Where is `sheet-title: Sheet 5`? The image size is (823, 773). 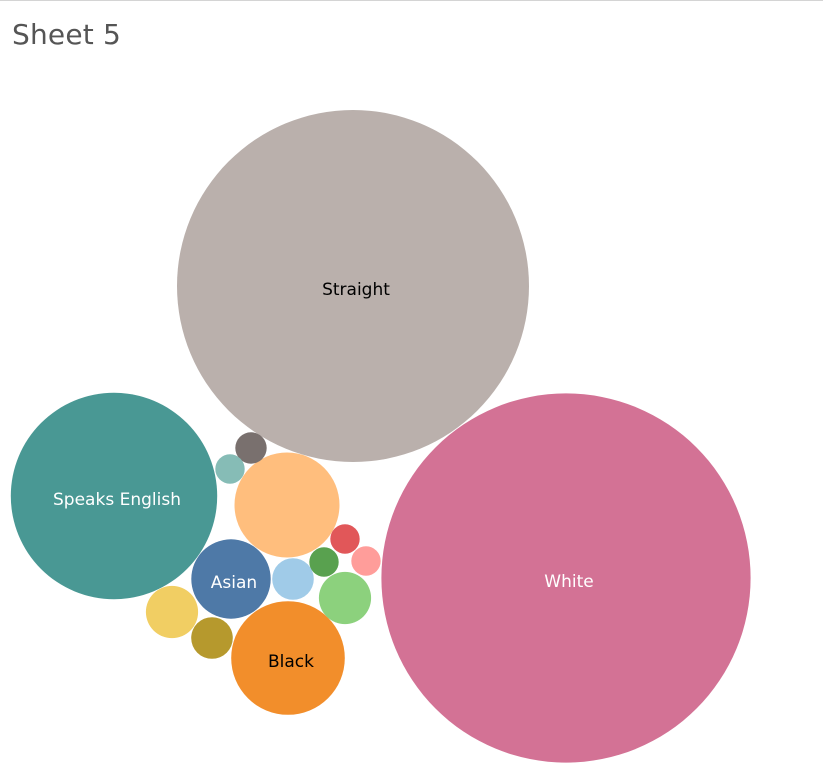
sheet-title: Sheet 5 is located at coordinates (67, 34).